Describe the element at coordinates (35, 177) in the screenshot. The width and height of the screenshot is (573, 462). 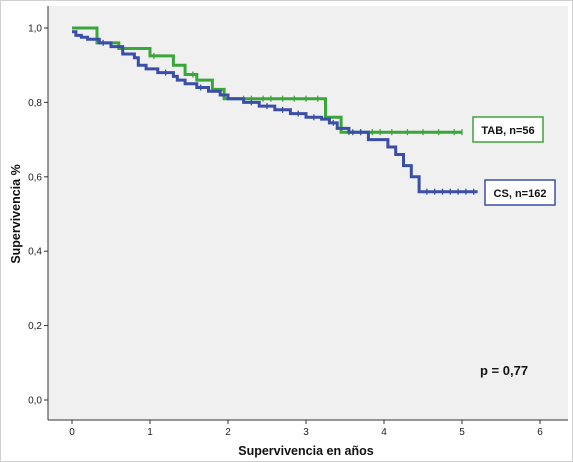
I see `y-tick-label: 0,6` at that location.